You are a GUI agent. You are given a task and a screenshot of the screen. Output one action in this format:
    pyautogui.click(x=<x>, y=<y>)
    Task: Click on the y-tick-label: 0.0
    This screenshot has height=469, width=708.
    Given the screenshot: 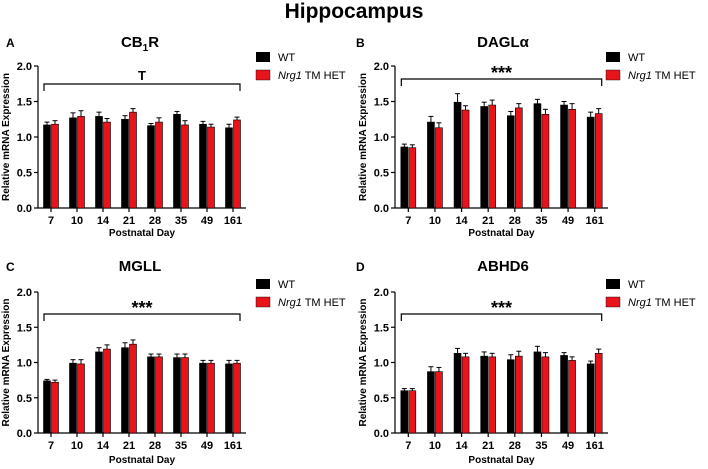 What is the action you would take?
    pyautogui.click(x=24, y=209)
    